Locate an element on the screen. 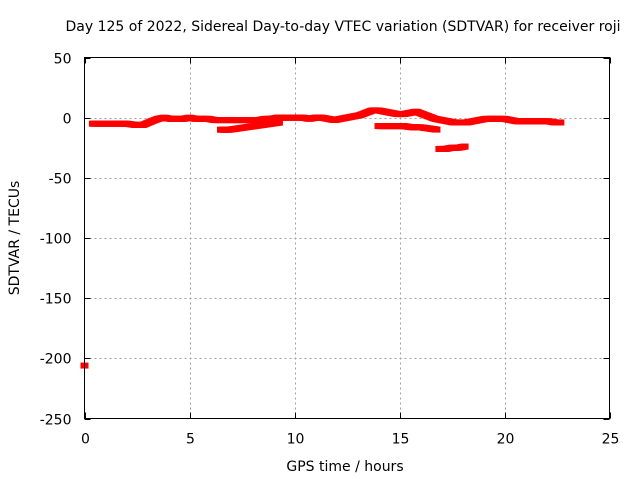  y-tick-label: -100 is located at coordinates (56, 240).